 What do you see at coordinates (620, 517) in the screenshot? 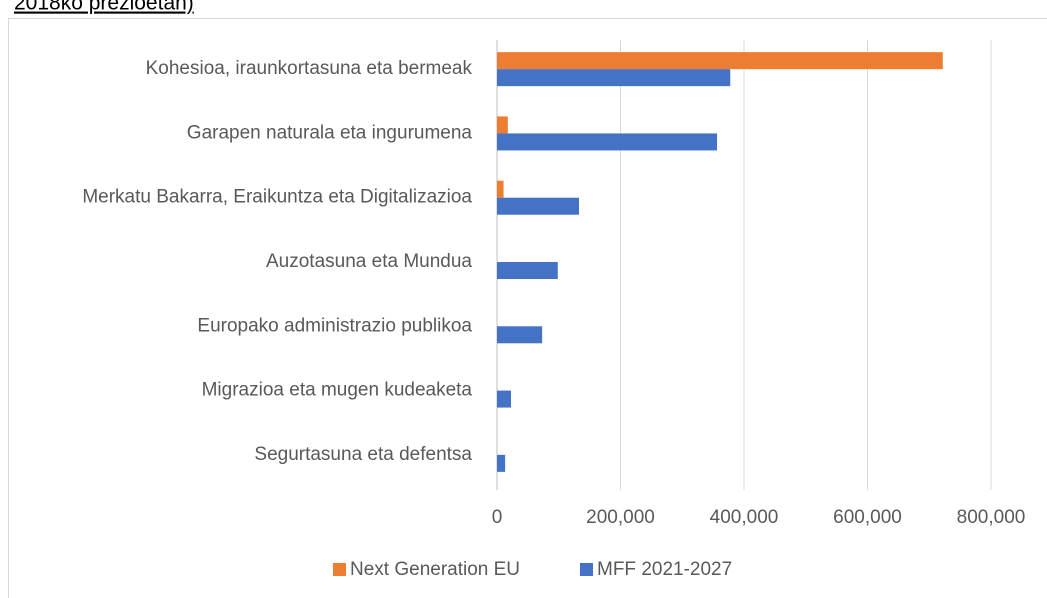
I see `x-tick-label: 200,000` at bounding box center [620, 517].